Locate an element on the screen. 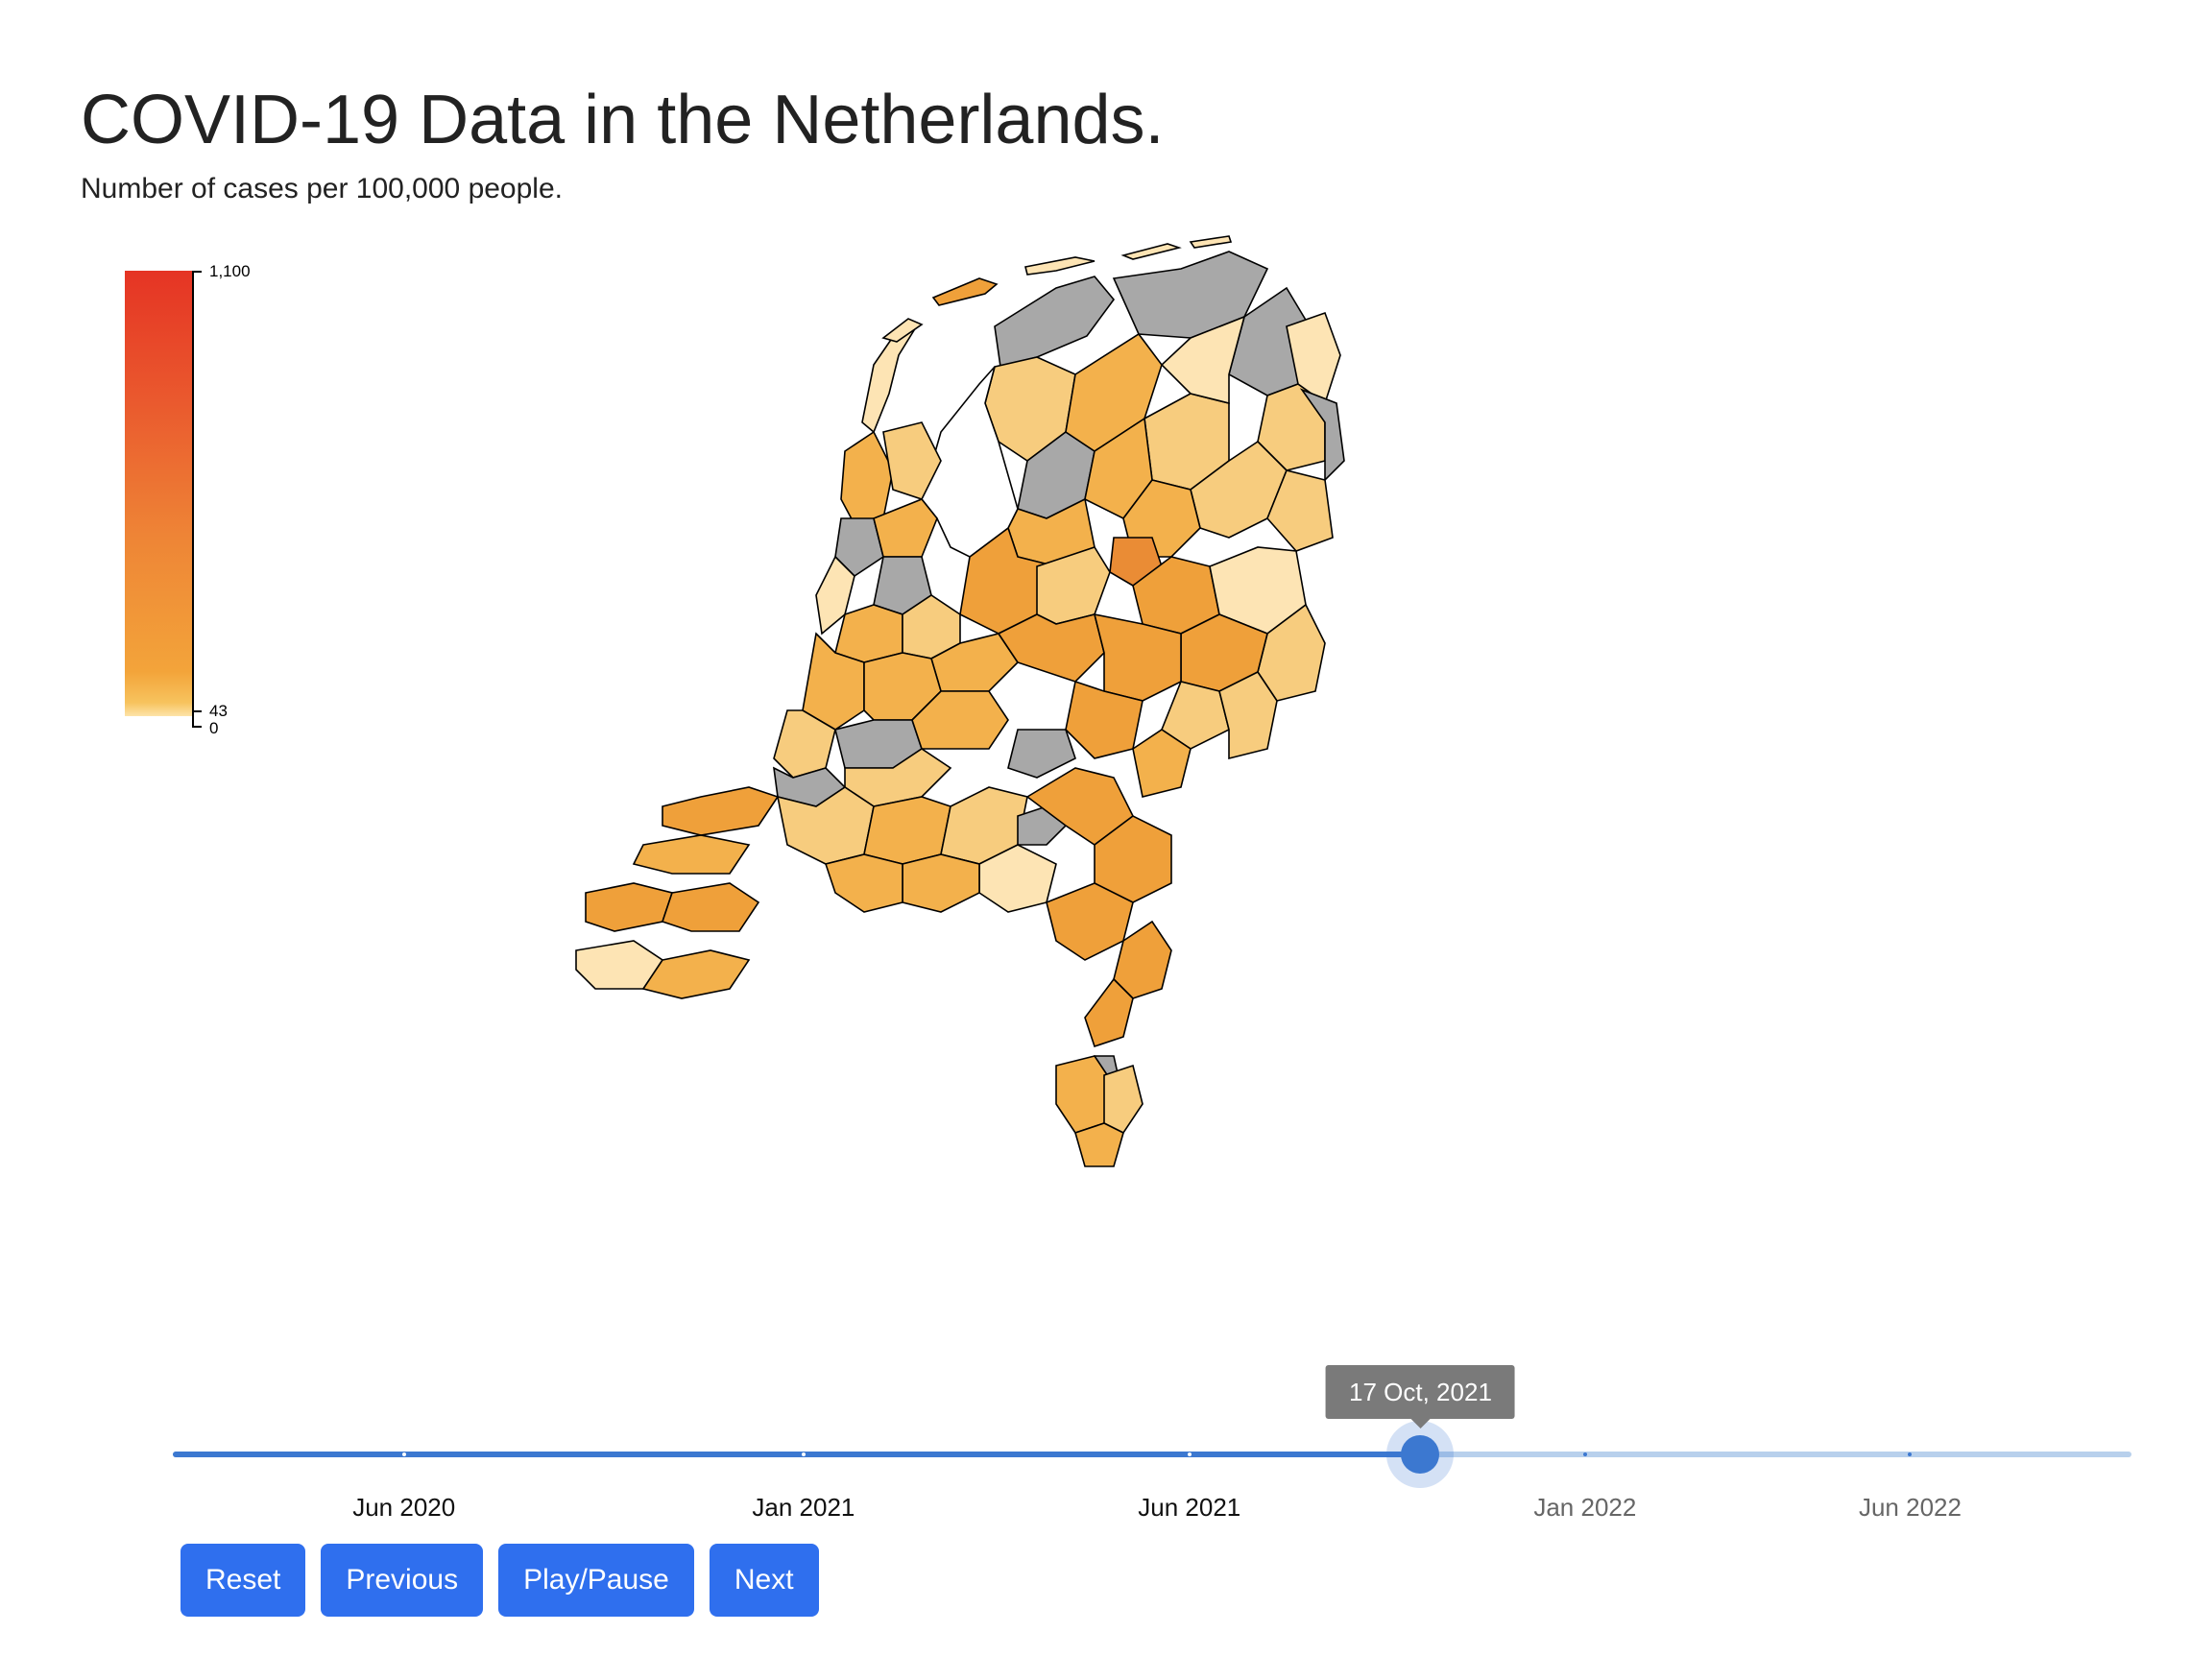 This screenshot has width=2191, height=1680. date-tooltip: 17 Oct, 2021 is located at coordinates (1420, 1392).